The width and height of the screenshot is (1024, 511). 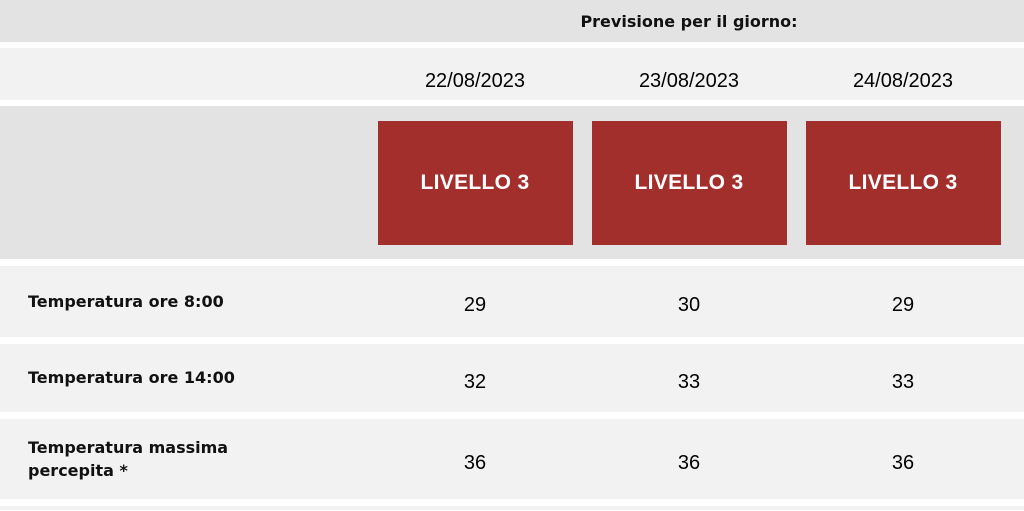 What do you see at coordinates (903, 80) in the screenshot?
I see `date-column-header: 24/08/2023` at bounding box center [903, 80].